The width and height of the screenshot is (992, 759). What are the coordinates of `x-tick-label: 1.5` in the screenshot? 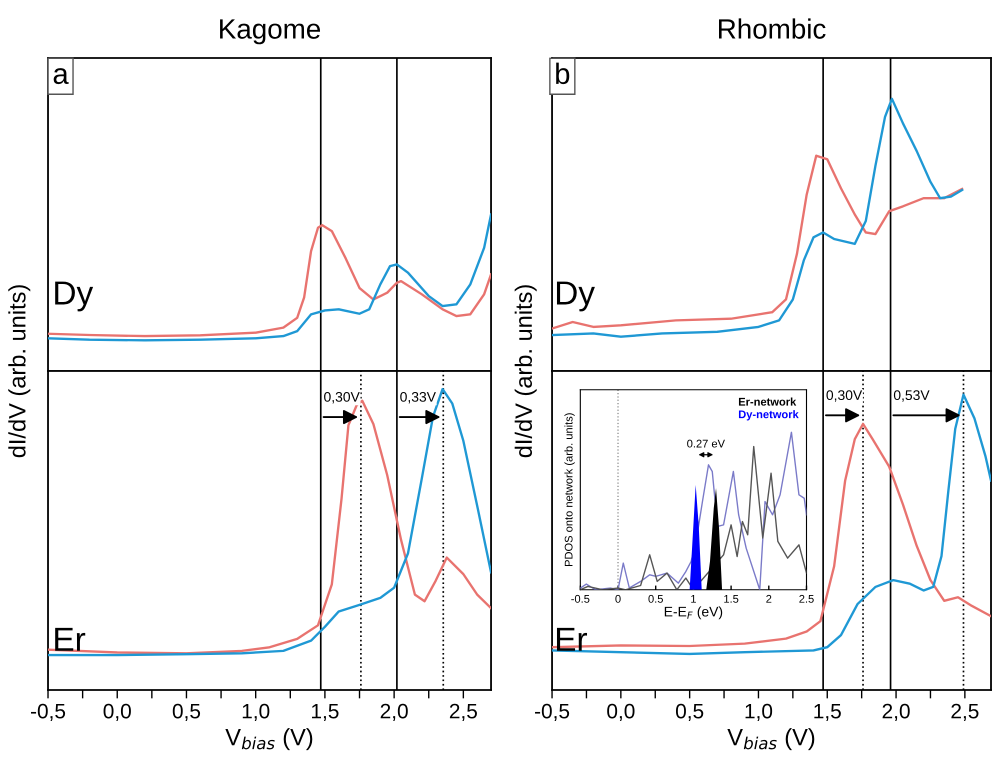 It's located at (731, 599).